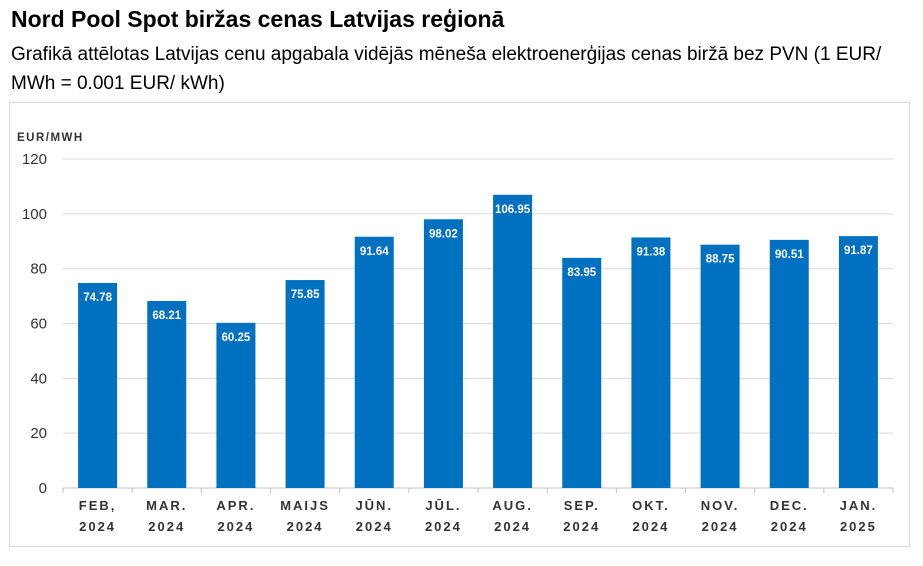 The image size is (923, 566). Describe the element at coordinates (34, 159) in the screenshot. I see `y-tick-label: 120` at that location.